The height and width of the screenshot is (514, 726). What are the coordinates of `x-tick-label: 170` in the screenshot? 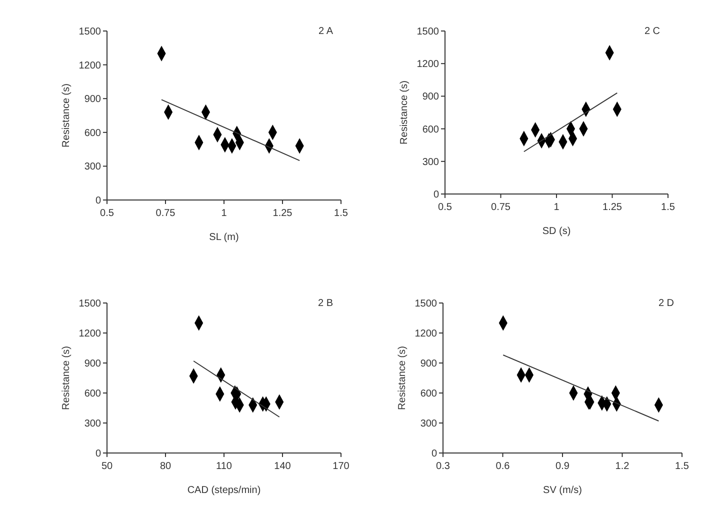 It's located at (341, 466).